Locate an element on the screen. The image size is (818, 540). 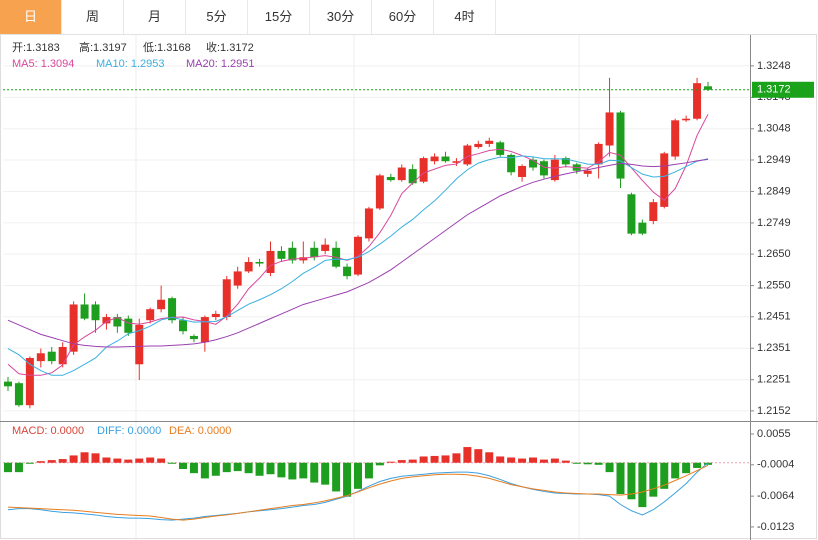
legend-entry: DEA: 0.0000 is located at coordinates (200, 431).